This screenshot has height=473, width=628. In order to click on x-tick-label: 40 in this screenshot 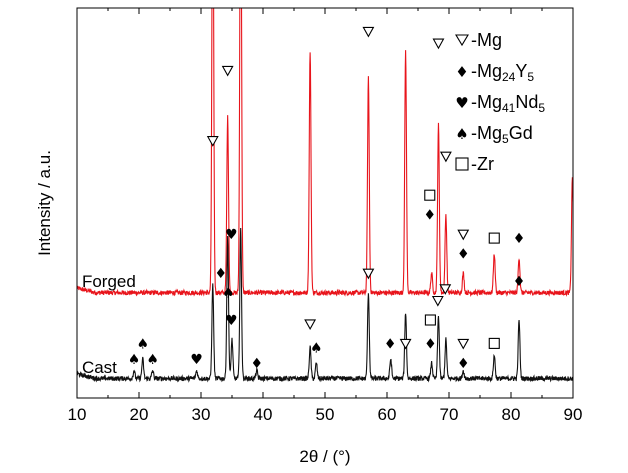, I will do `click(263, 414)`.